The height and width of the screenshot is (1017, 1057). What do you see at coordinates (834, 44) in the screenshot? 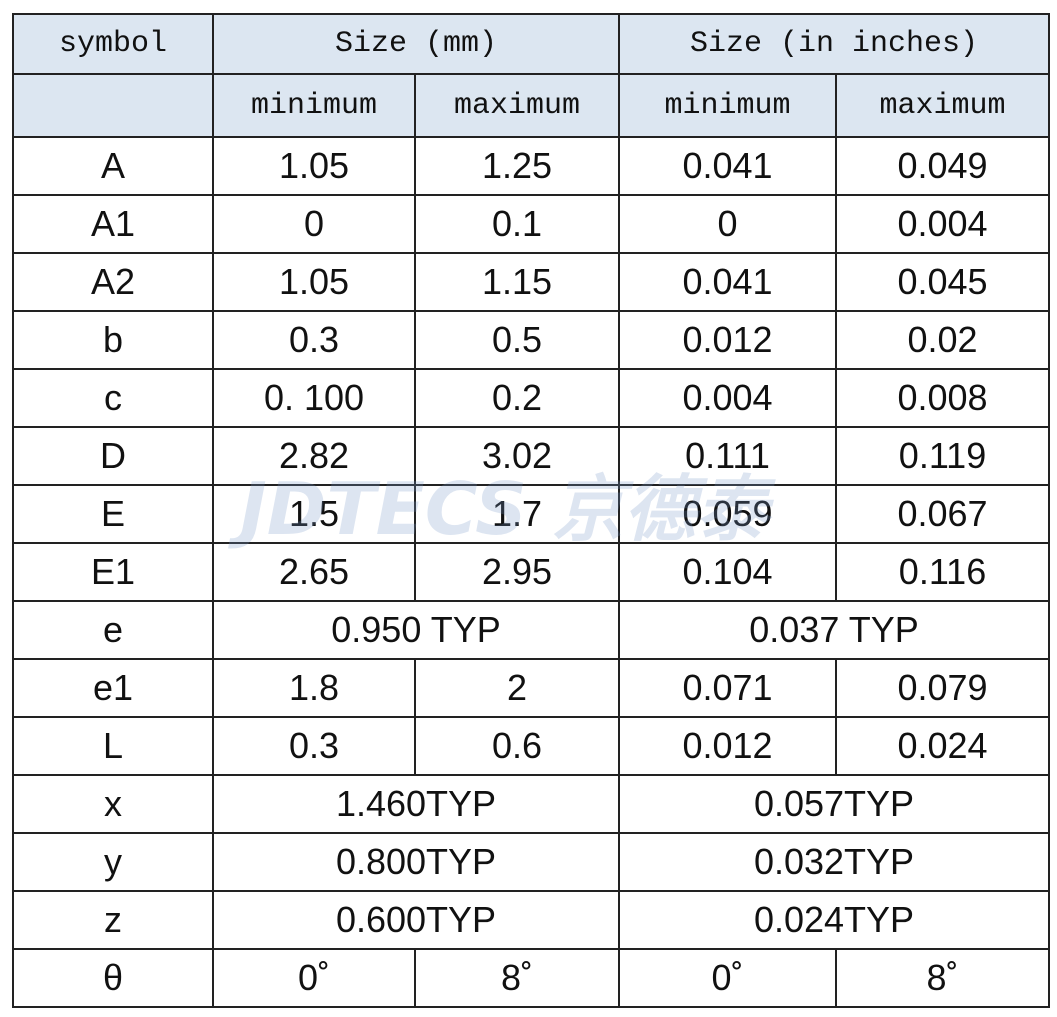
I see `header-cell: Size (in inches)` at bounding box center [834, 44].